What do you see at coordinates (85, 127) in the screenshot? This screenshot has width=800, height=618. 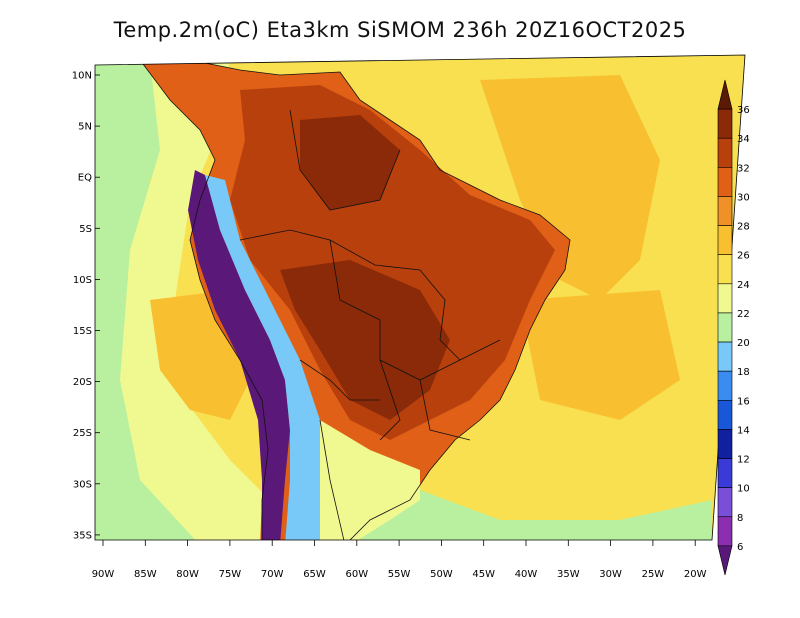 I see `lat-tick-label: 5N` at bounding box center [85, 127].